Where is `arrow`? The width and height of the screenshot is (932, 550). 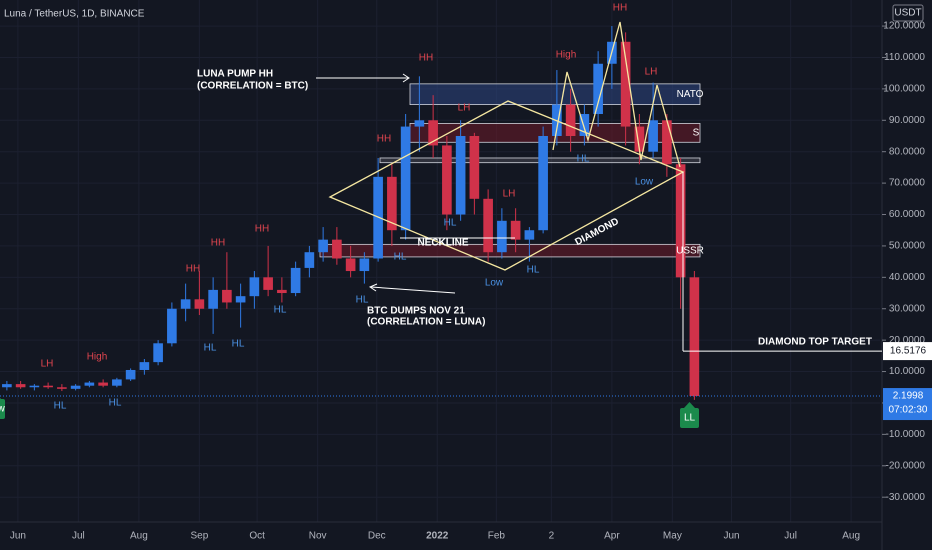
arrow is located at coordinates (413, 290).